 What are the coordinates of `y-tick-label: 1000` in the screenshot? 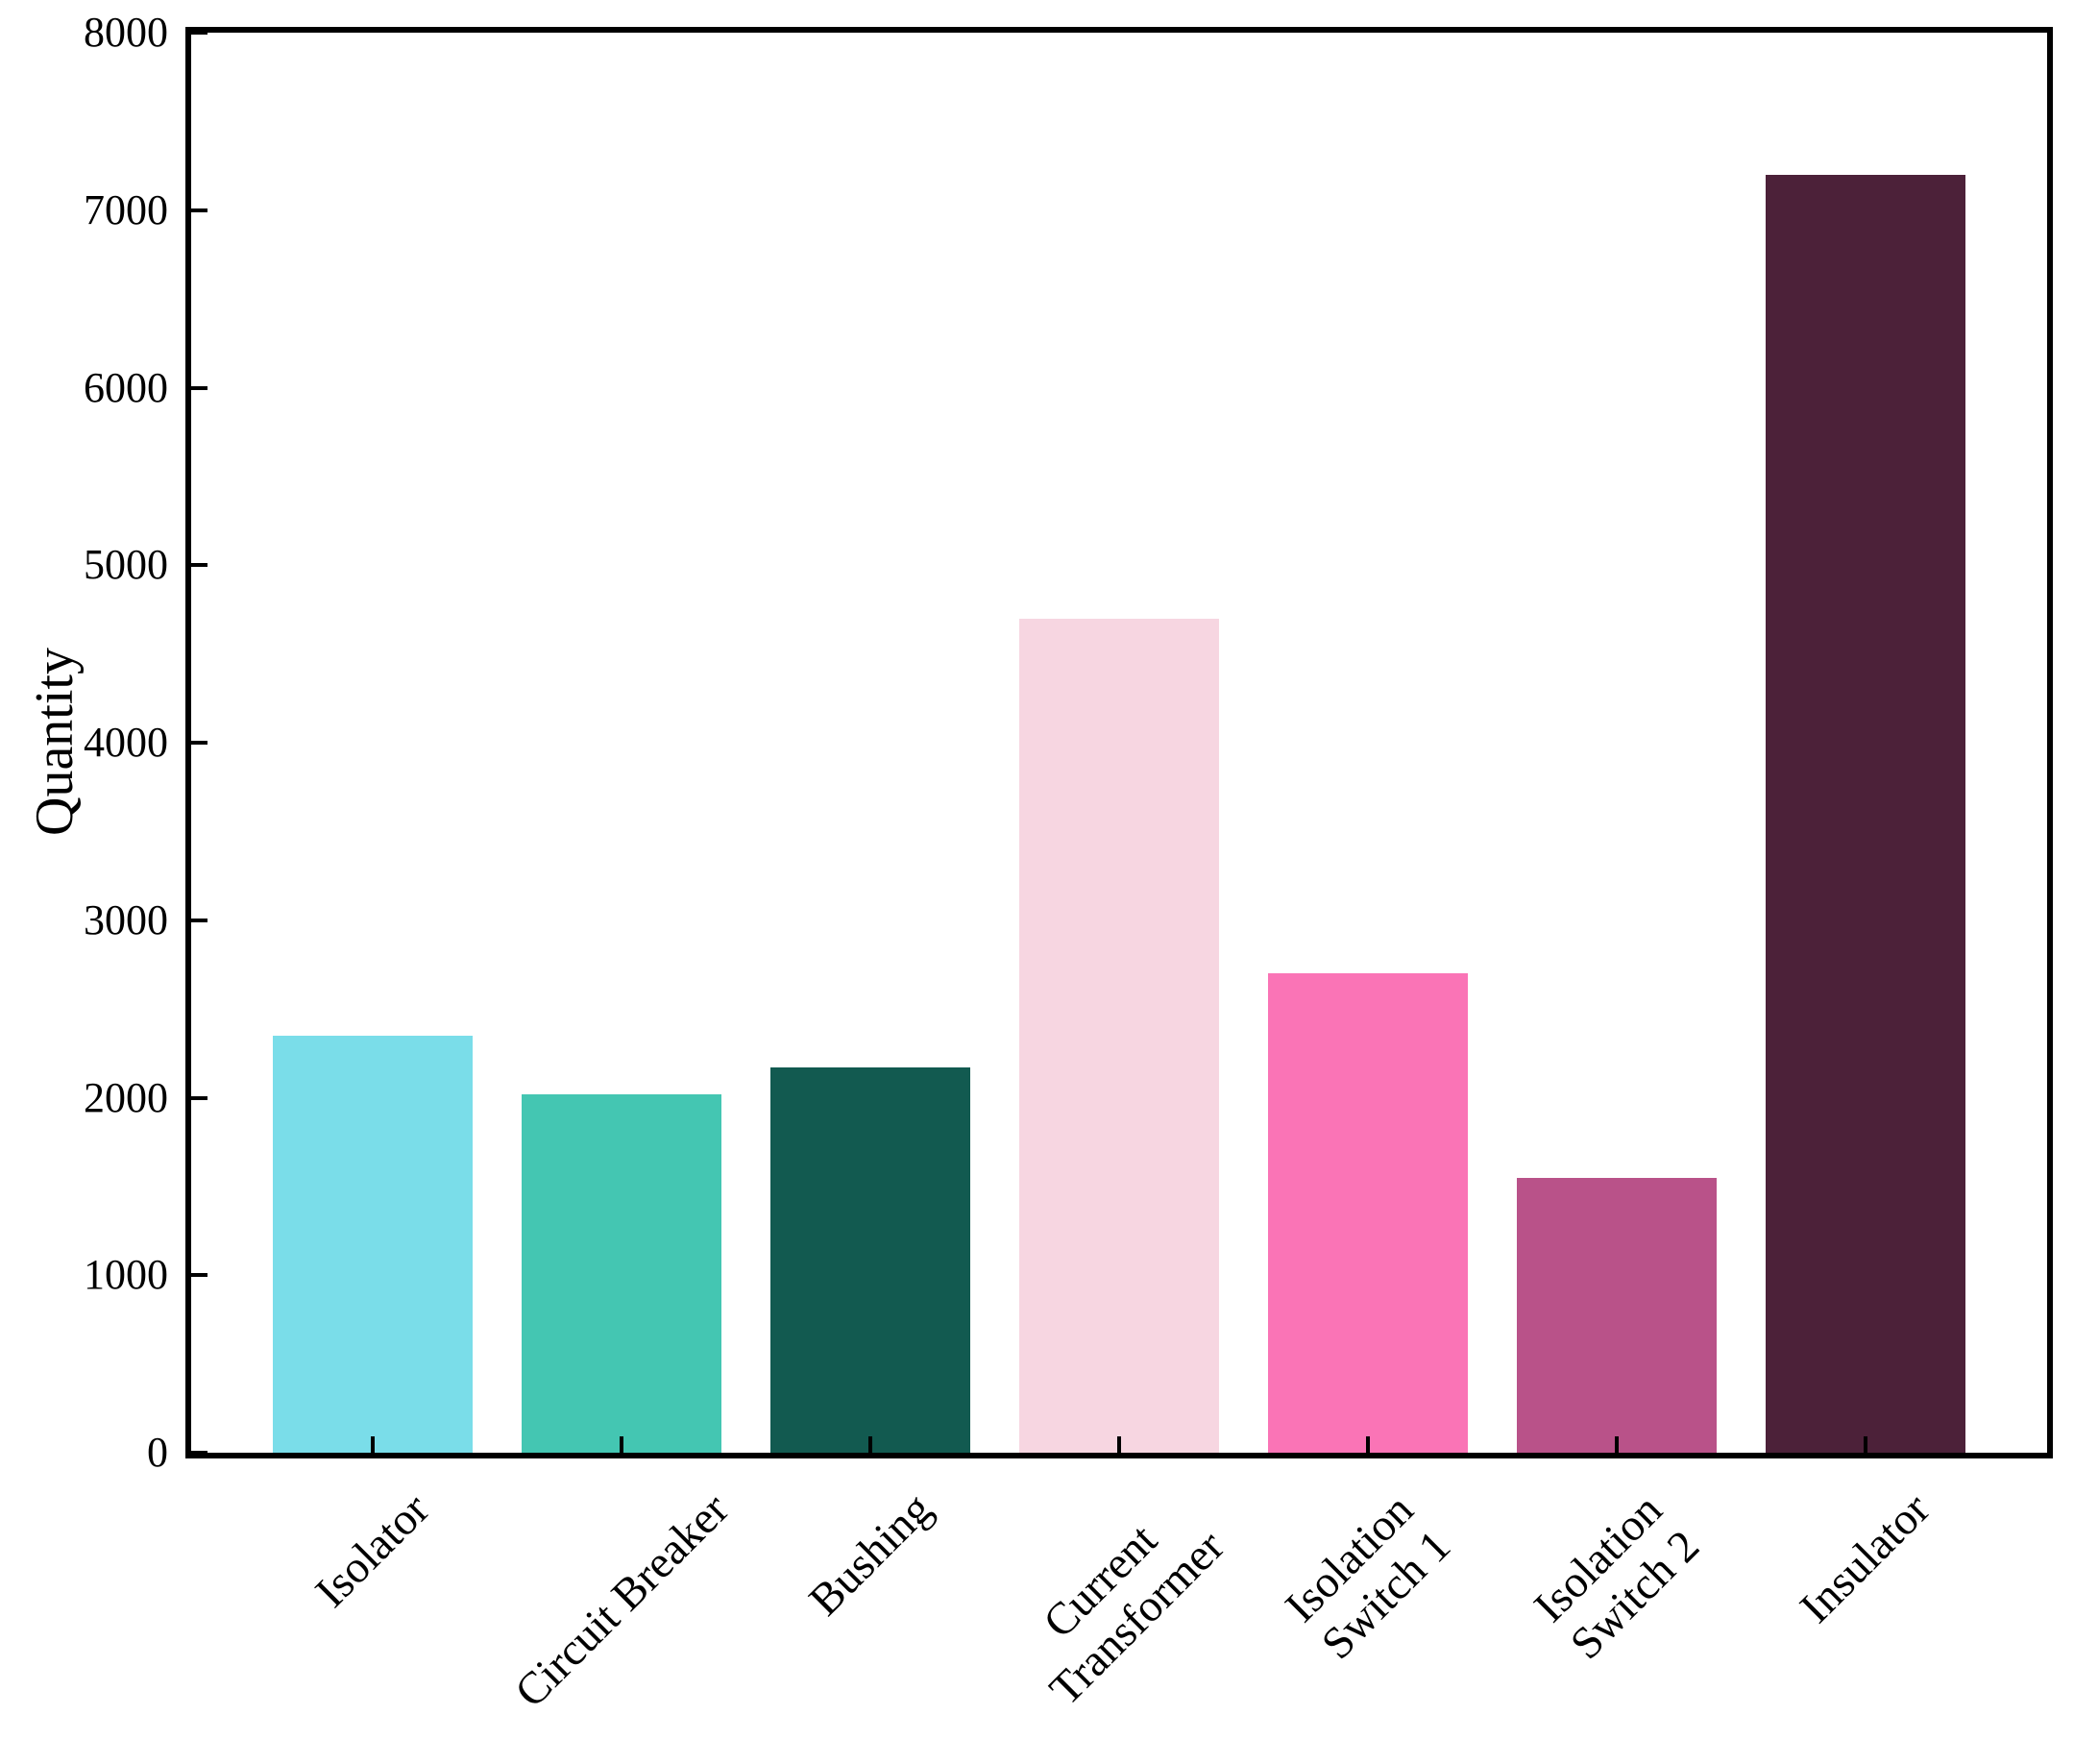 It's located at (126, 1275).